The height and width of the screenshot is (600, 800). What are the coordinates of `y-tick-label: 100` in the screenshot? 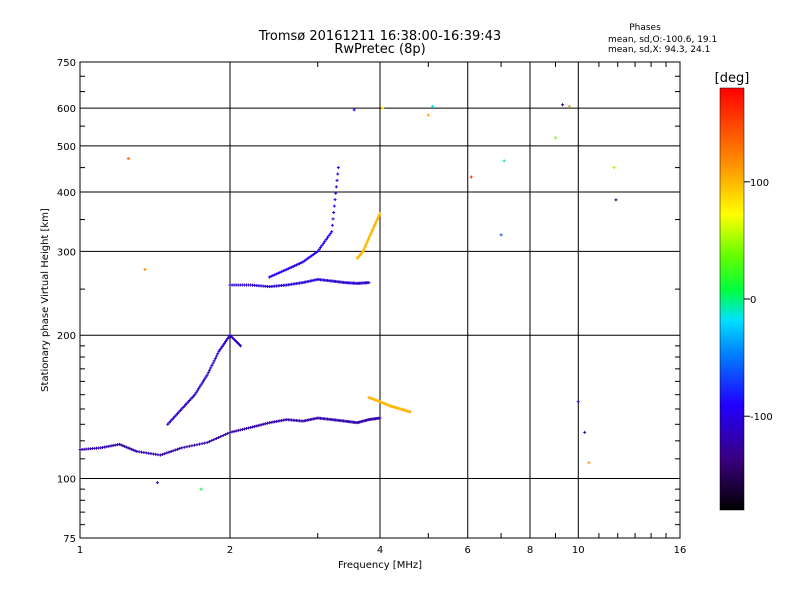 It's located at (66, 480).